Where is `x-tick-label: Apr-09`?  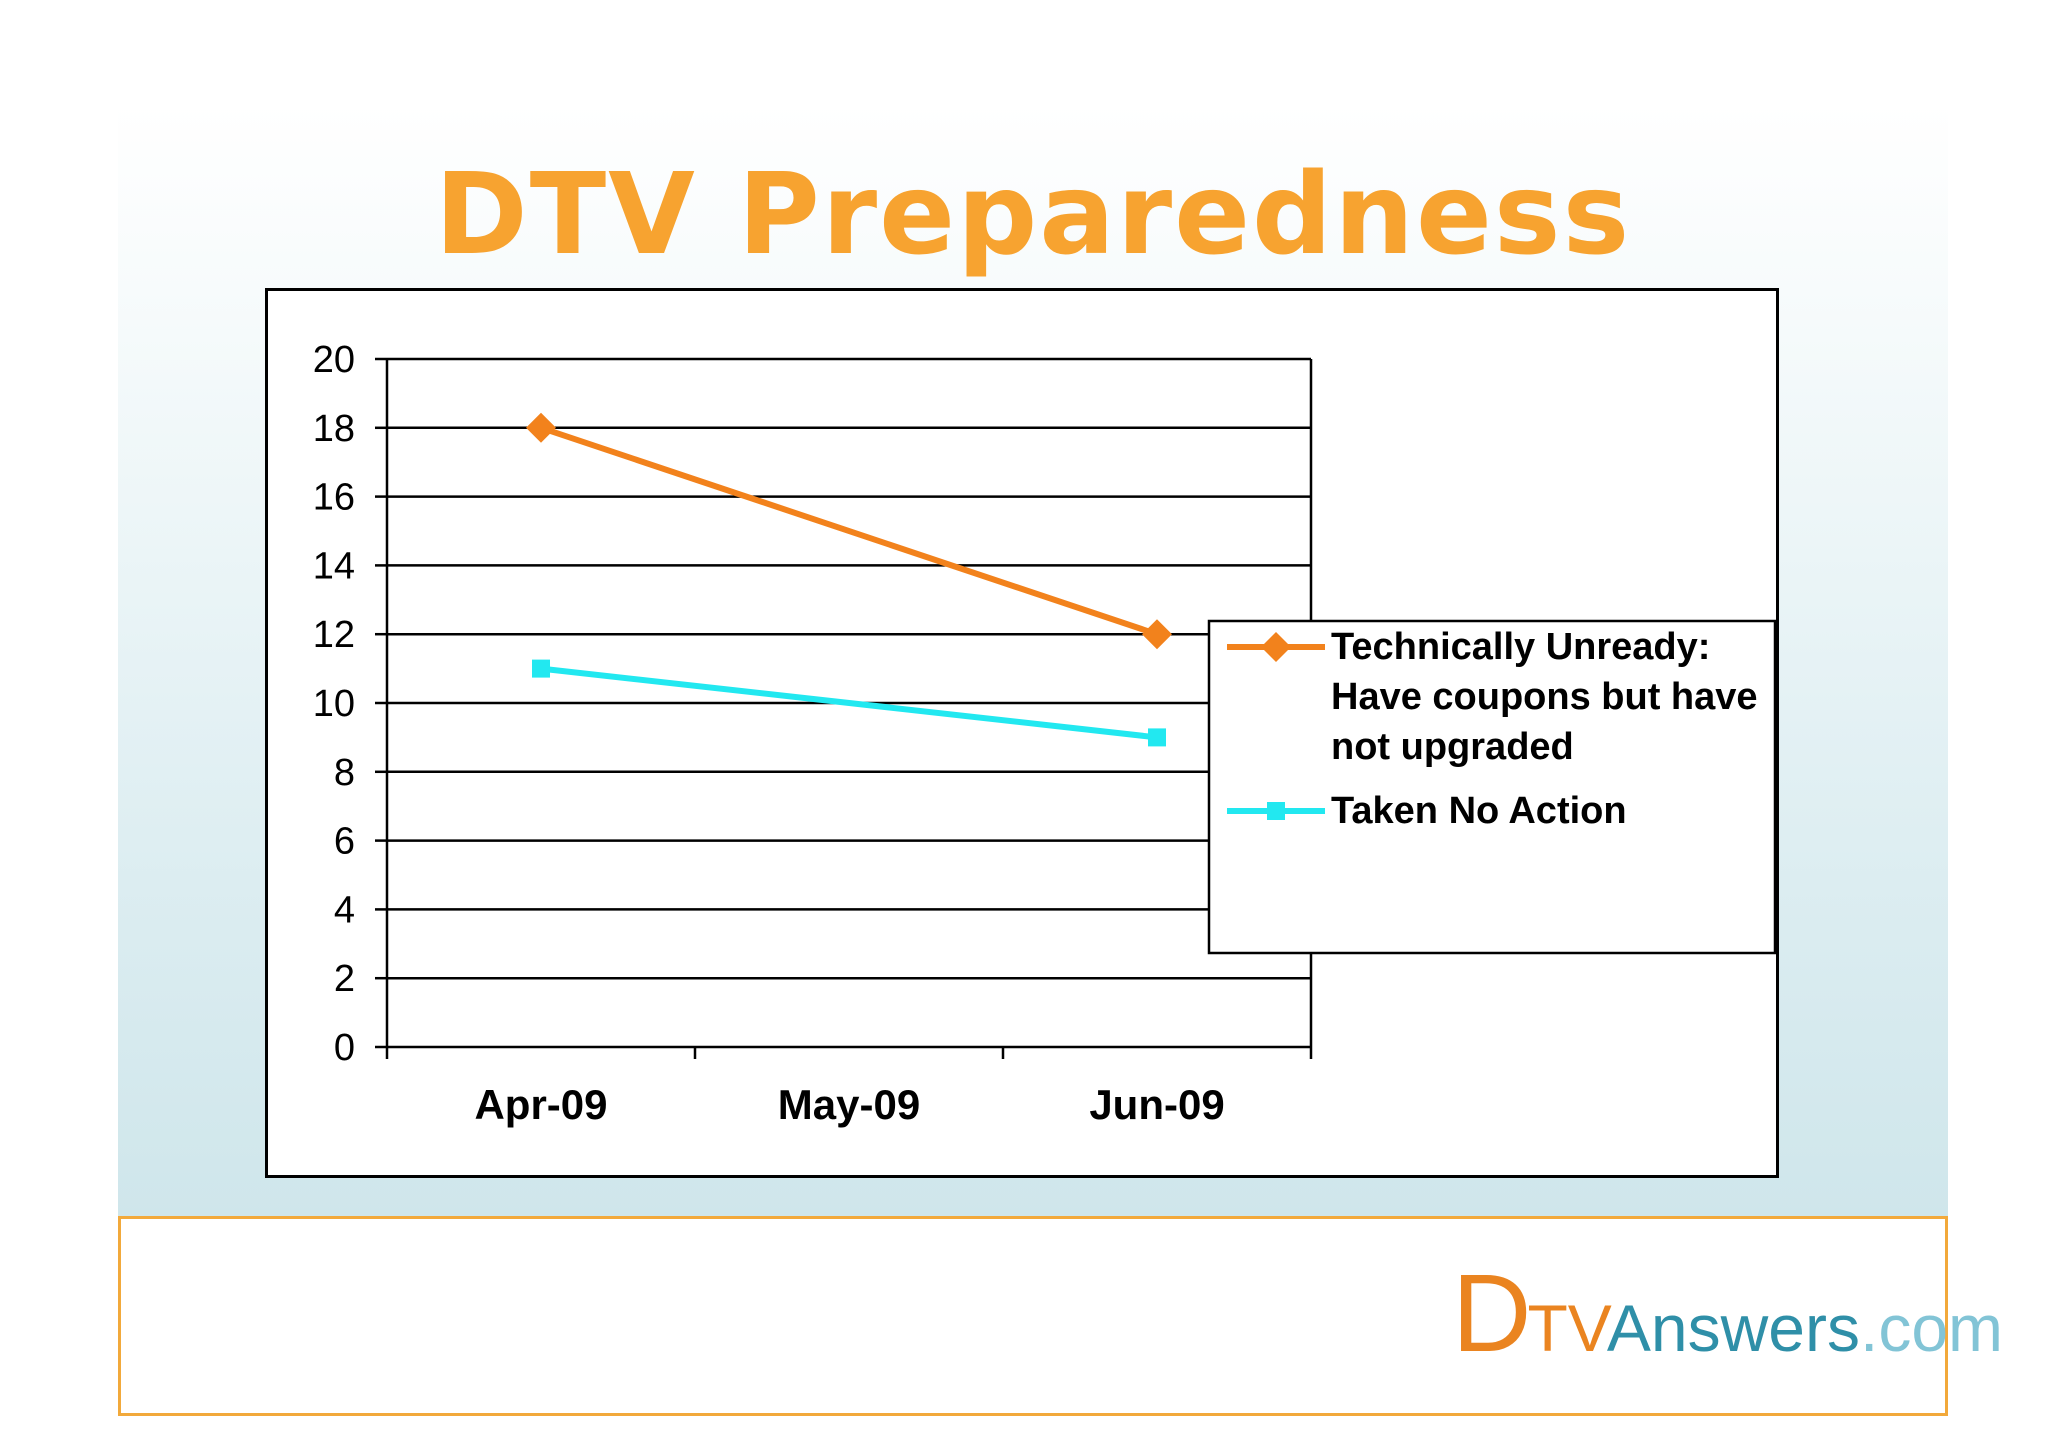 x-tick-label: Apr-09 is located at coordinates (540, 1104).